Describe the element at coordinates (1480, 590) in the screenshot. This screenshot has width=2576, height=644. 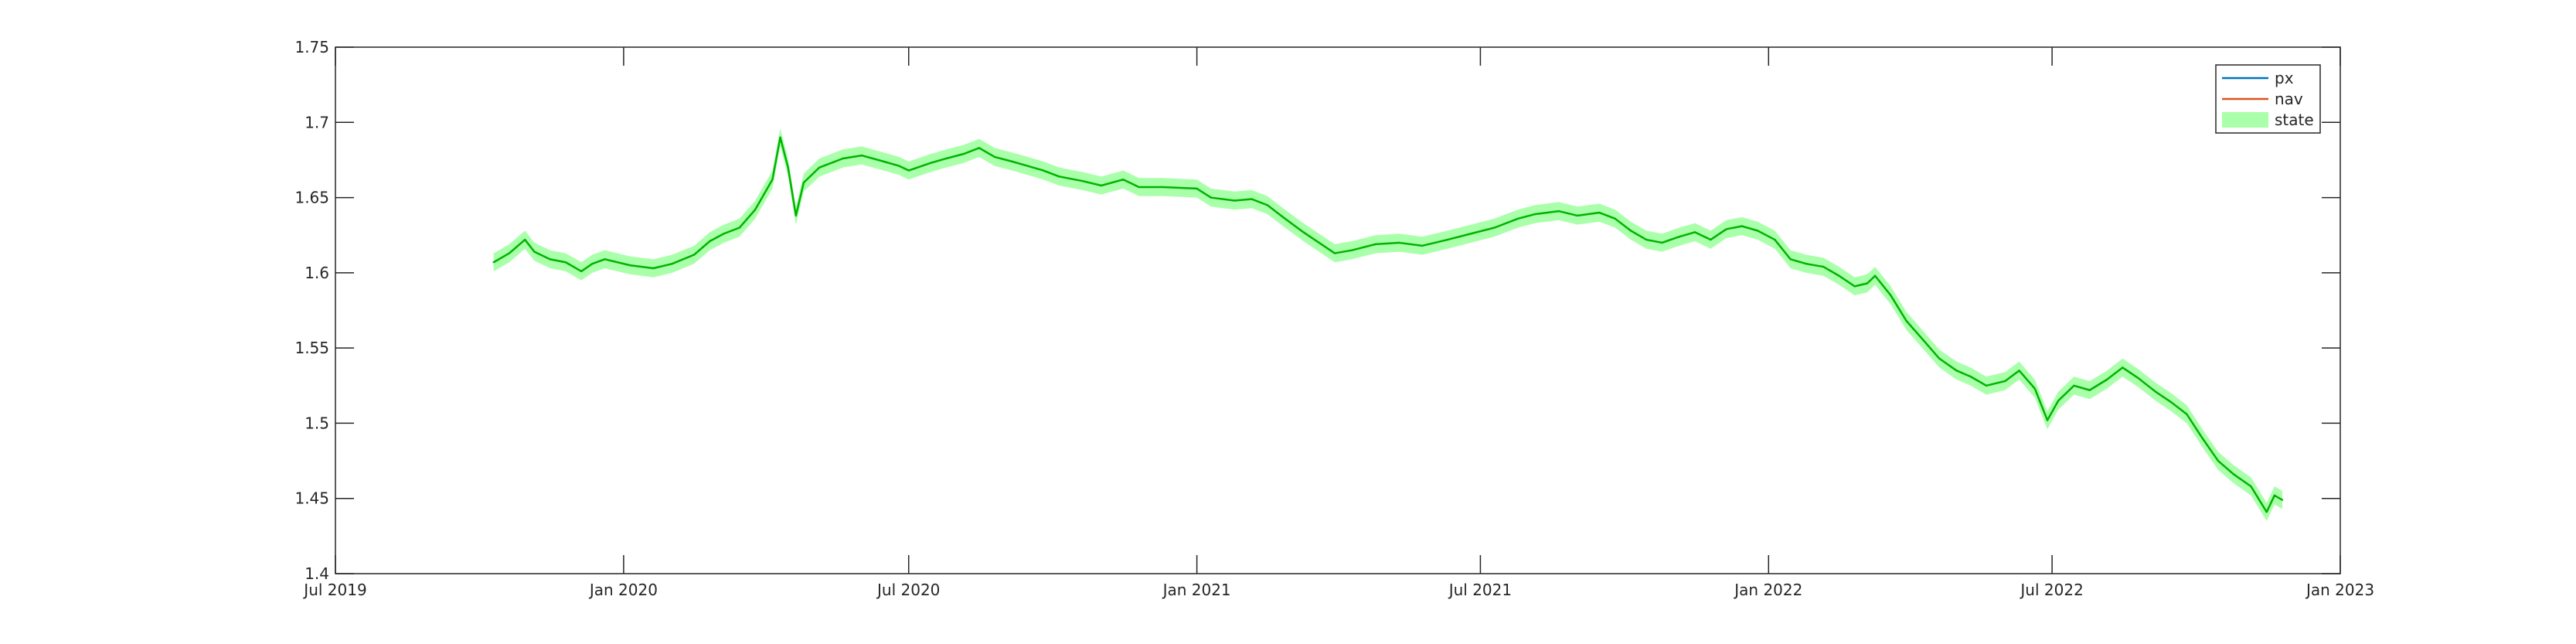
I see `x-tick-label: Jul 2021` at that location.